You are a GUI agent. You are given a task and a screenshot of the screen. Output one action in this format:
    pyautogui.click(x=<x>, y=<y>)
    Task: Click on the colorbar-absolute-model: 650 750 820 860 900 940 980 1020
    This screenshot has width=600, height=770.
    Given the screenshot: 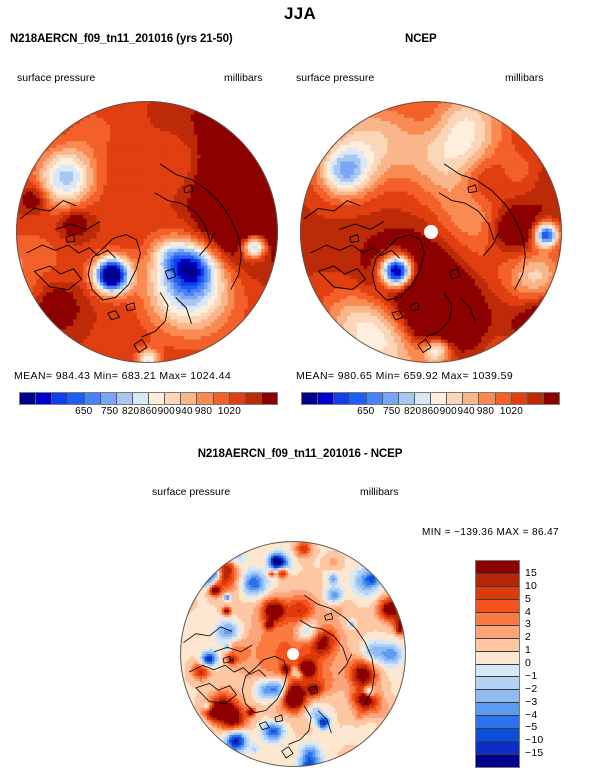 What is the action you would take?
    pyautogui.click(x=148, y=406)
    